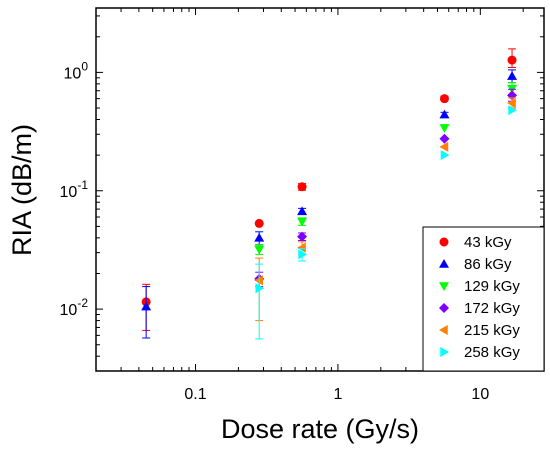  What do you see at coordinates (74, 307) in the screenshot?
I see `y-tick-label: 10⁻²` at bounding box center [74, 307].